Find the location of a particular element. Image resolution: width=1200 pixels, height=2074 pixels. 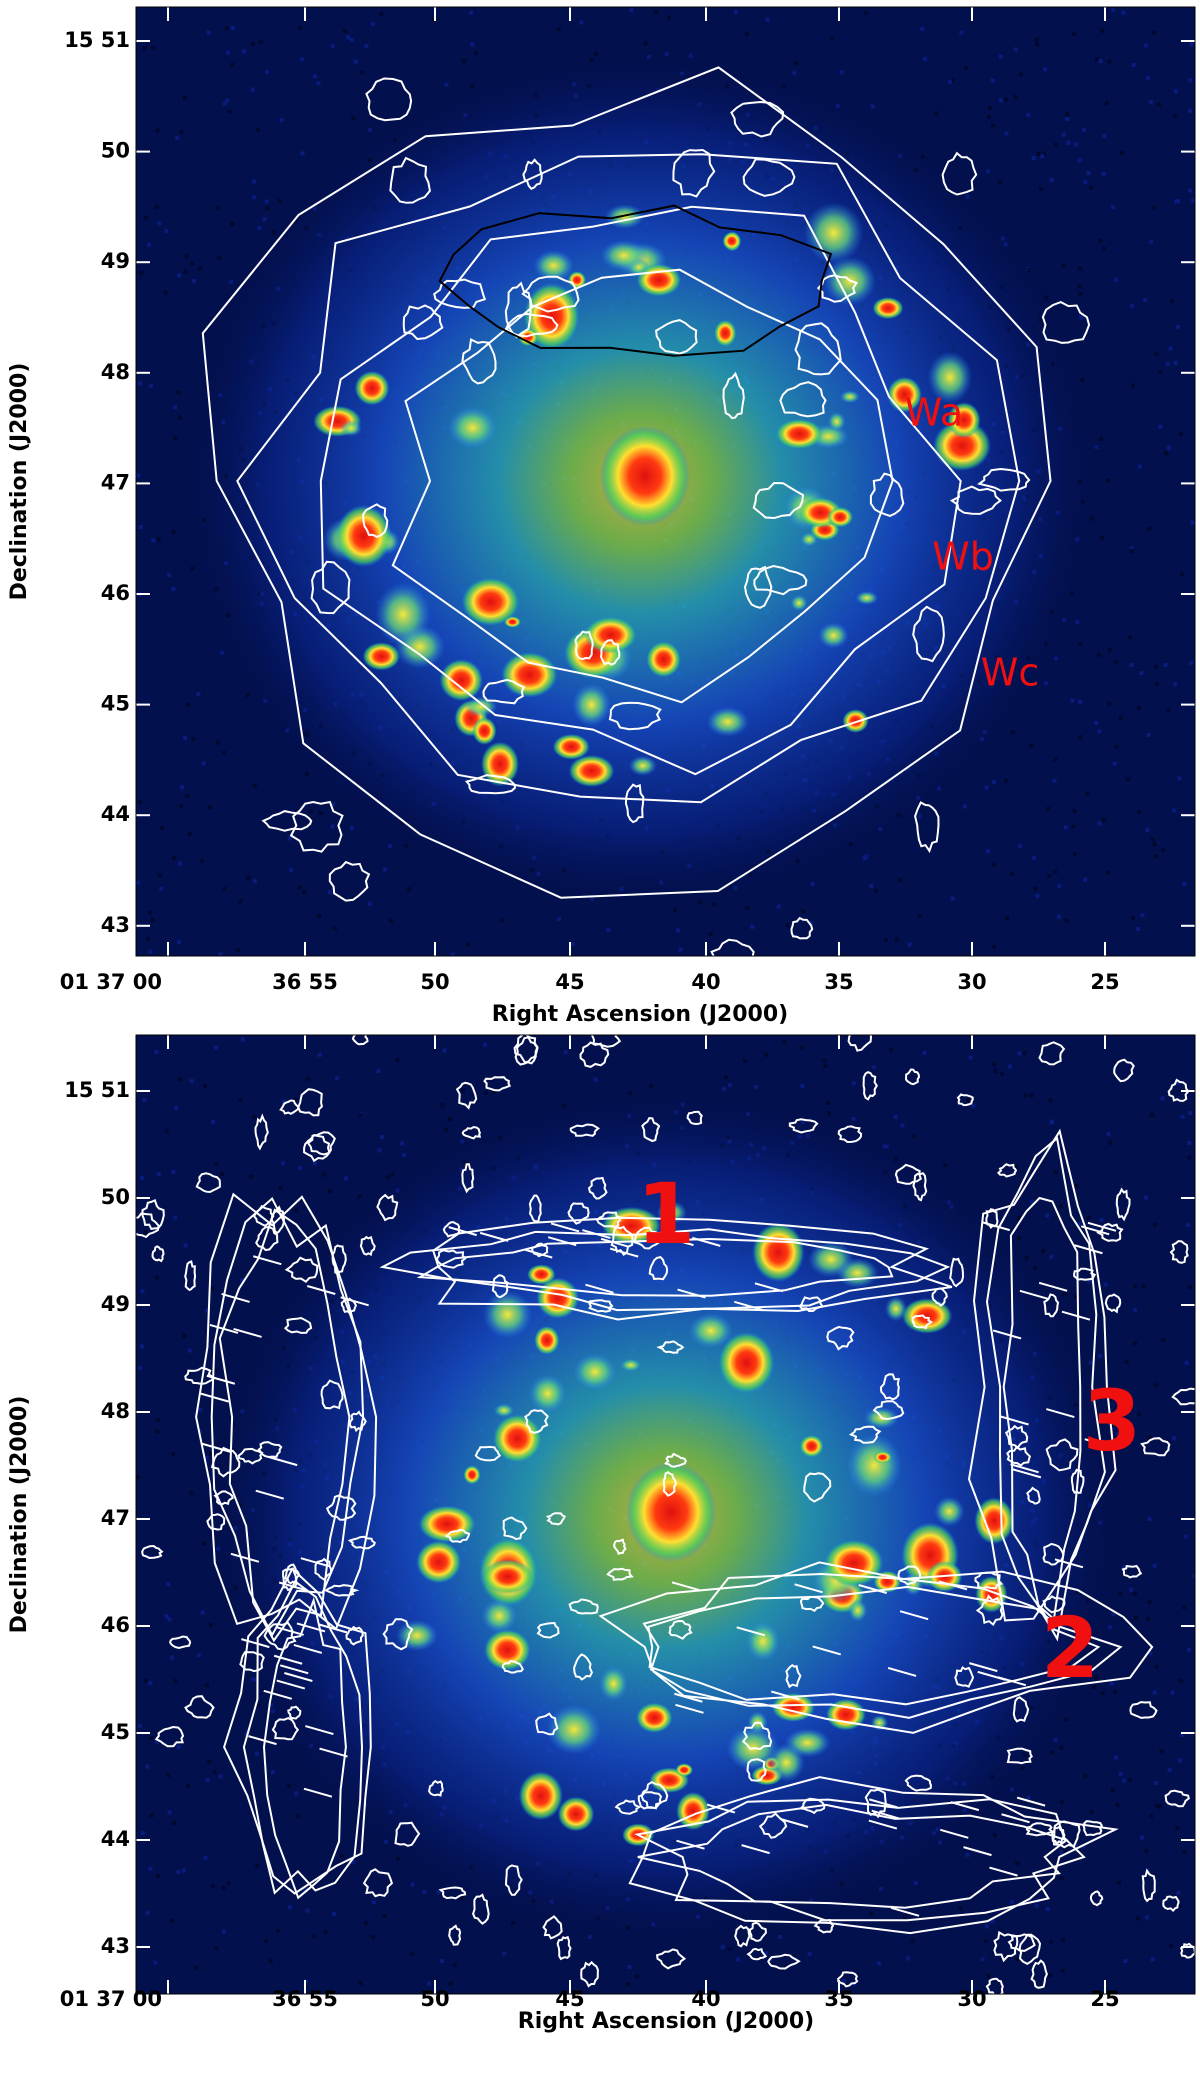

x-tick-label: 40 is located at coordinates (705, 982).